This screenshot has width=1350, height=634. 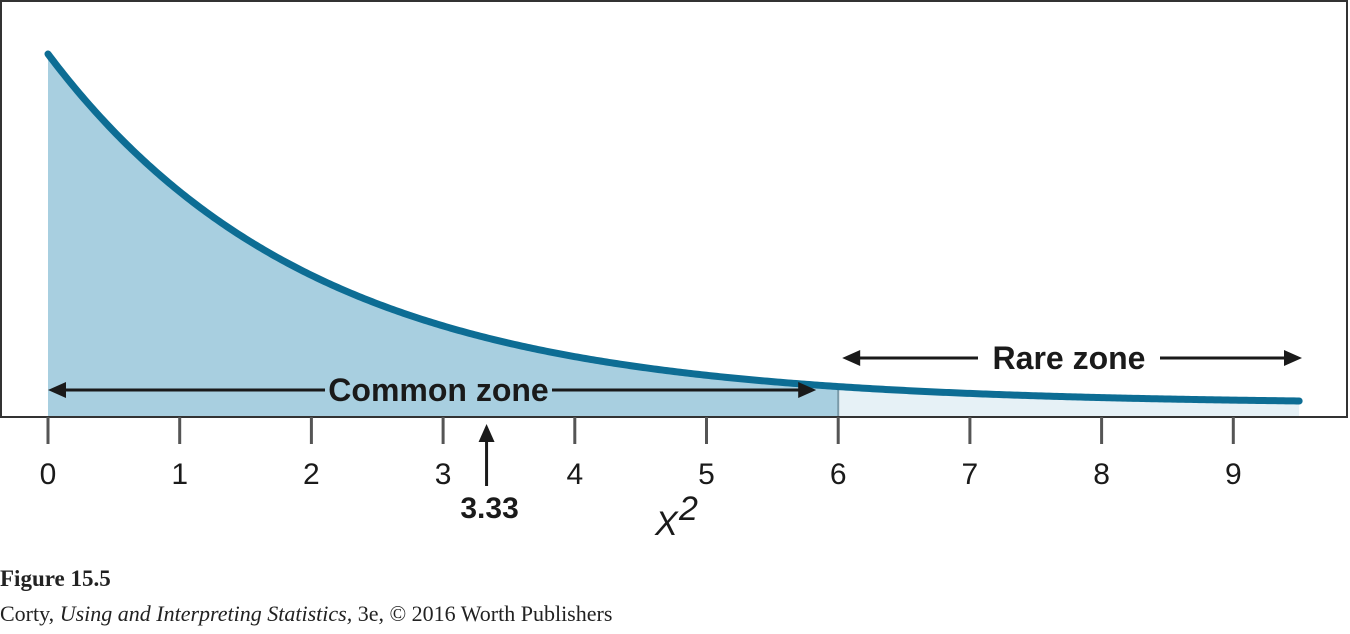 What do you see at coordinates (1069, 358) in the screenshot?
I see `zone-label-rare: Rare zone` at bounding box center [1069, 358].